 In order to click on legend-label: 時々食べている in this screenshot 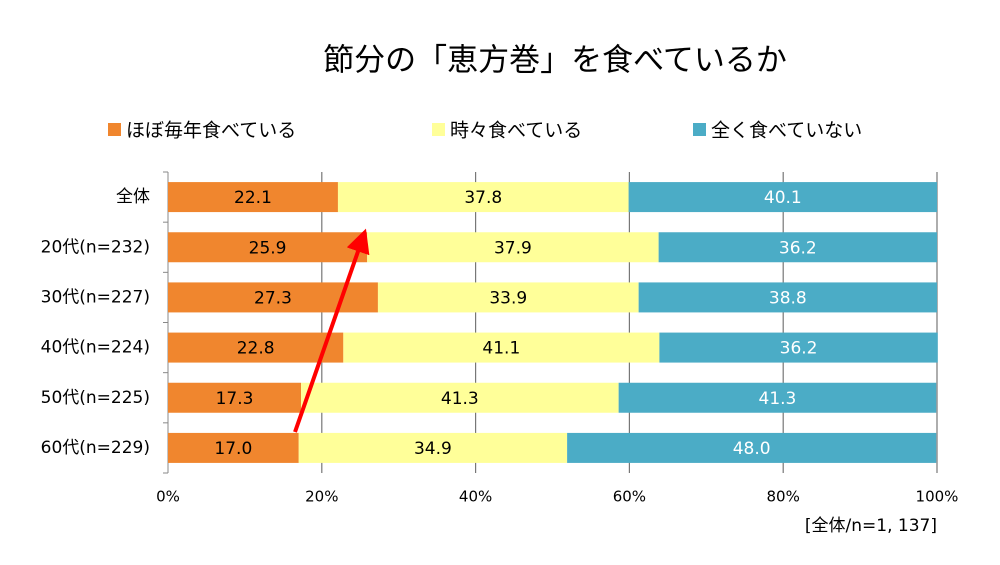, I will do `click(516, 131)`.